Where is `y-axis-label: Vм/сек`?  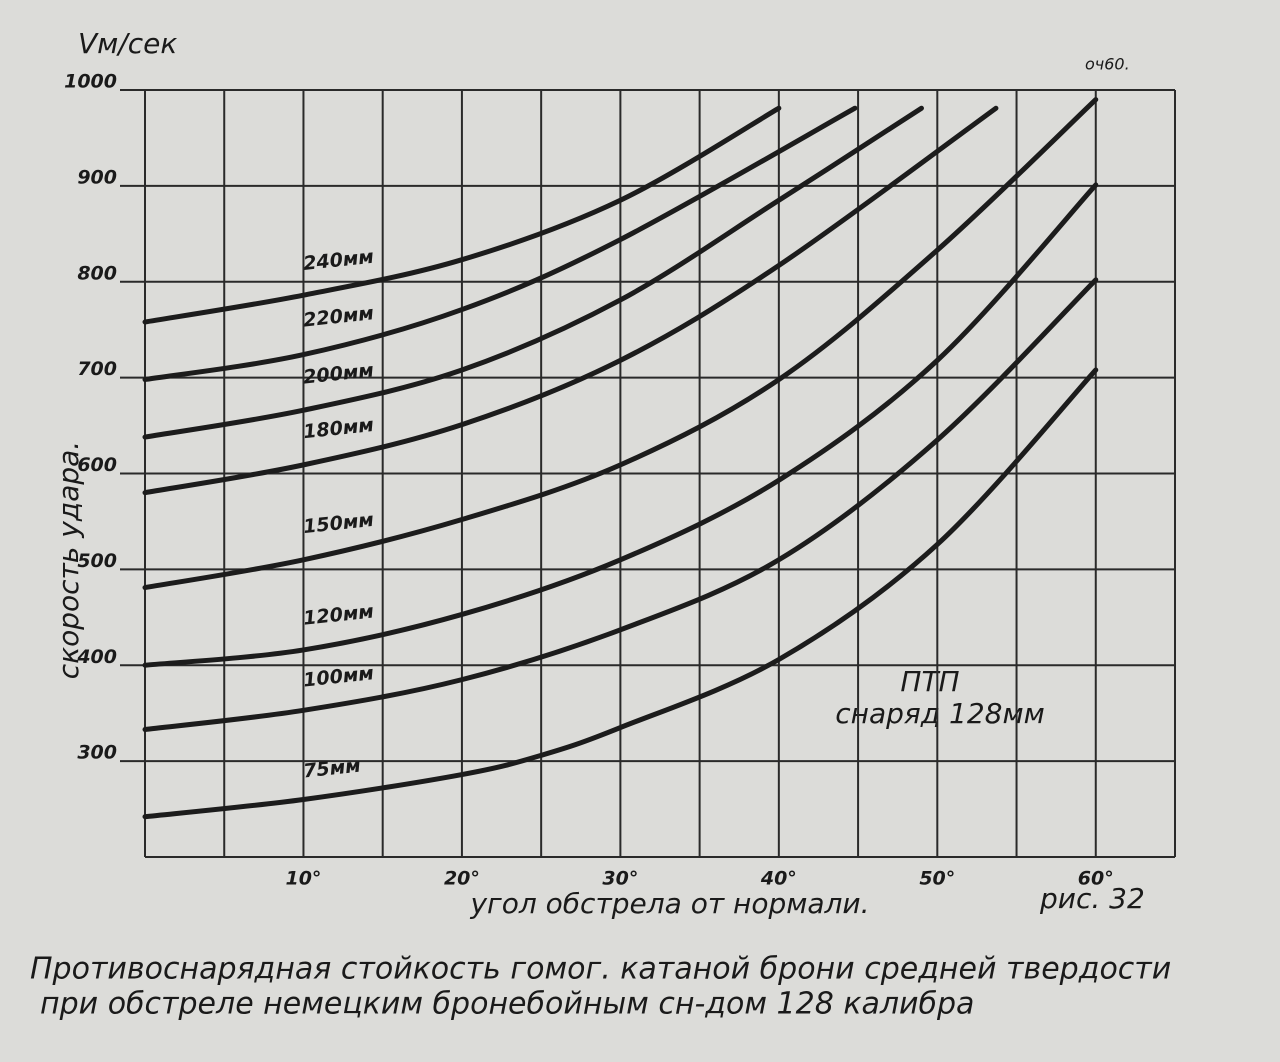 y-axis-label: Vм/сек is located at coordinates (127, 43).